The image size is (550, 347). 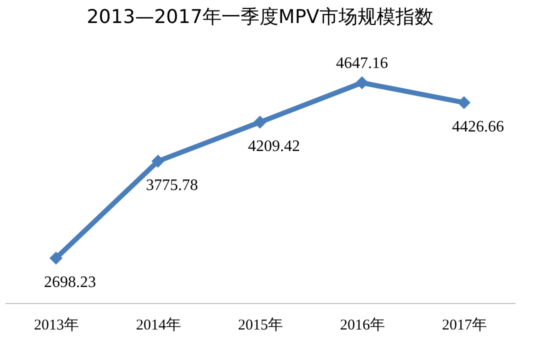 What do you see at coordinates (56, 325) in the screenshot?
I see `x-tick-label: 2013年` at bounding box center [56, 325].